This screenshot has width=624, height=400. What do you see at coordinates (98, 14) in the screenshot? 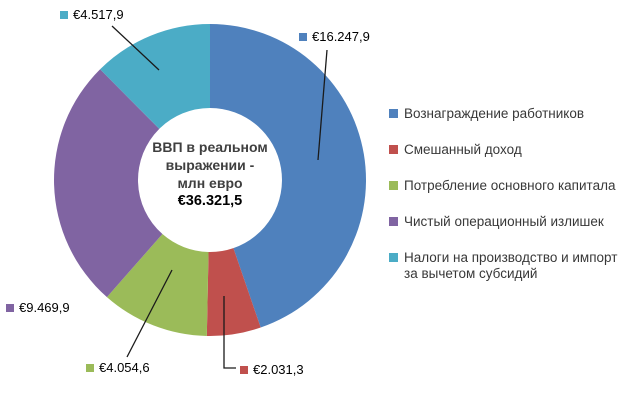
I see `value-label-text: €4.517,9` at bounding box center [98, 14].